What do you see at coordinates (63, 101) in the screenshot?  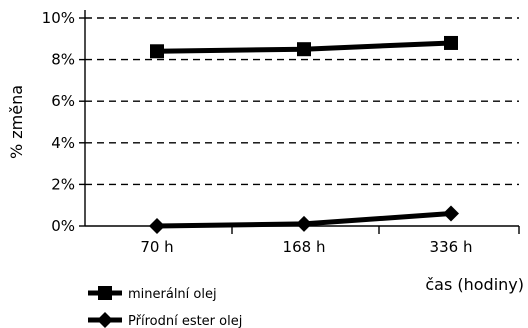 I see `y-tick-label: 6%` at bounding box center [63, 101].